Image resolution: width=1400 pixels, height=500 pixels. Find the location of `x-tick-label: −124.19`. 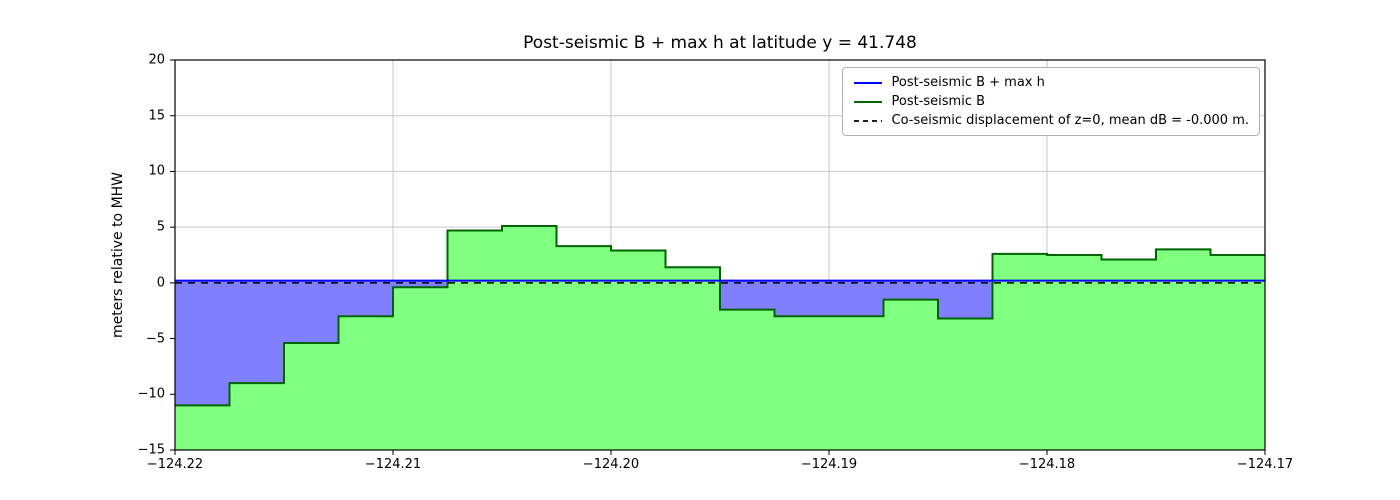

x-tick-label: −124.19 is located at coordinates (829, 464).